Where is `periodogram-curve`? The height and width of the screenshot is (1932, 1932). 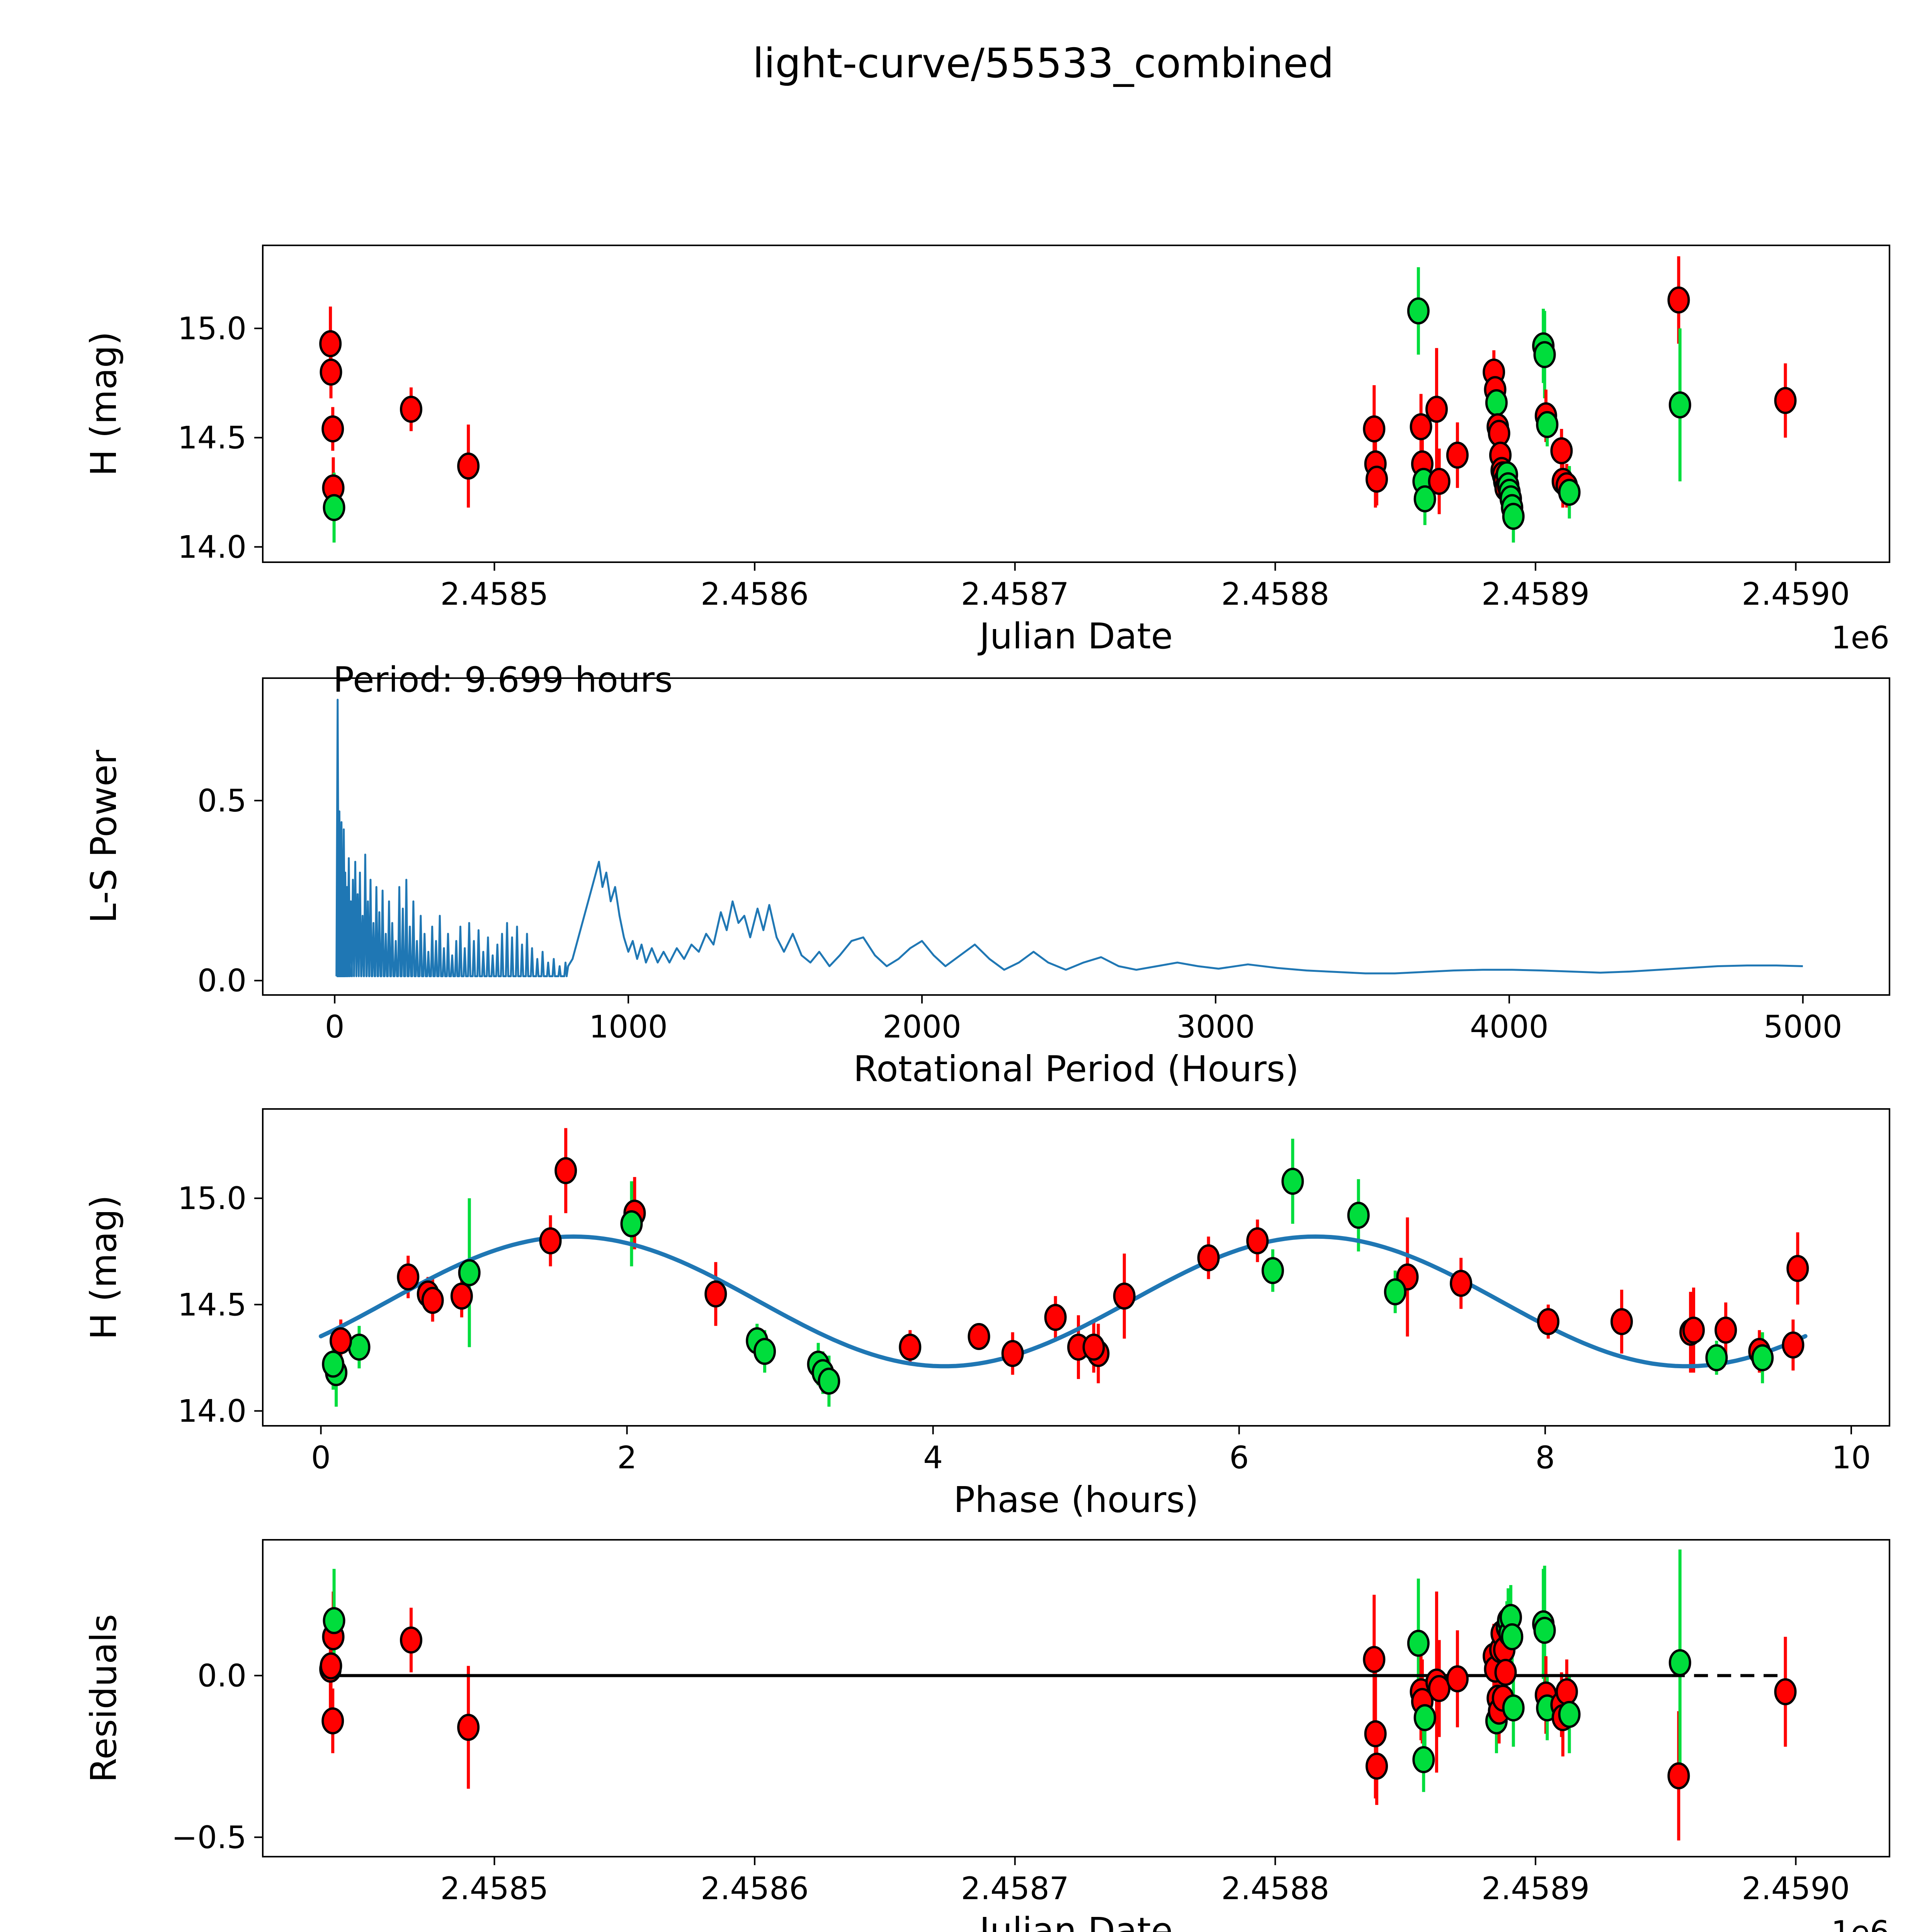
periodogram-curve is located at coordinates (1069, 838).